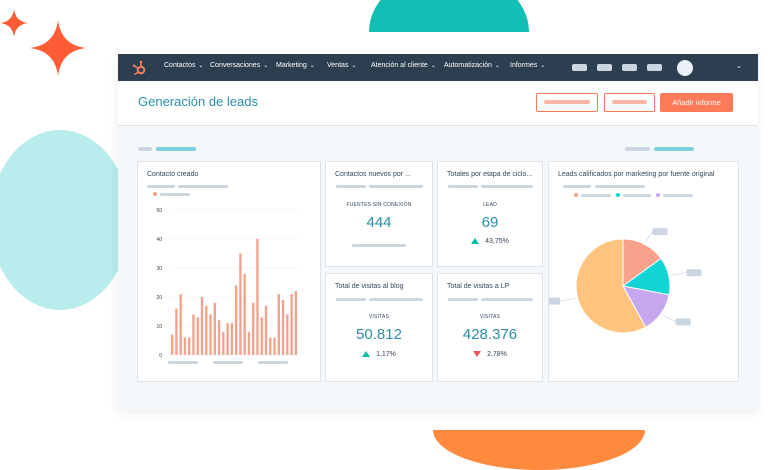  Describe the element at coordinates (159, 269) in the screenshot. I see `y-tick-label: 30` at that location.